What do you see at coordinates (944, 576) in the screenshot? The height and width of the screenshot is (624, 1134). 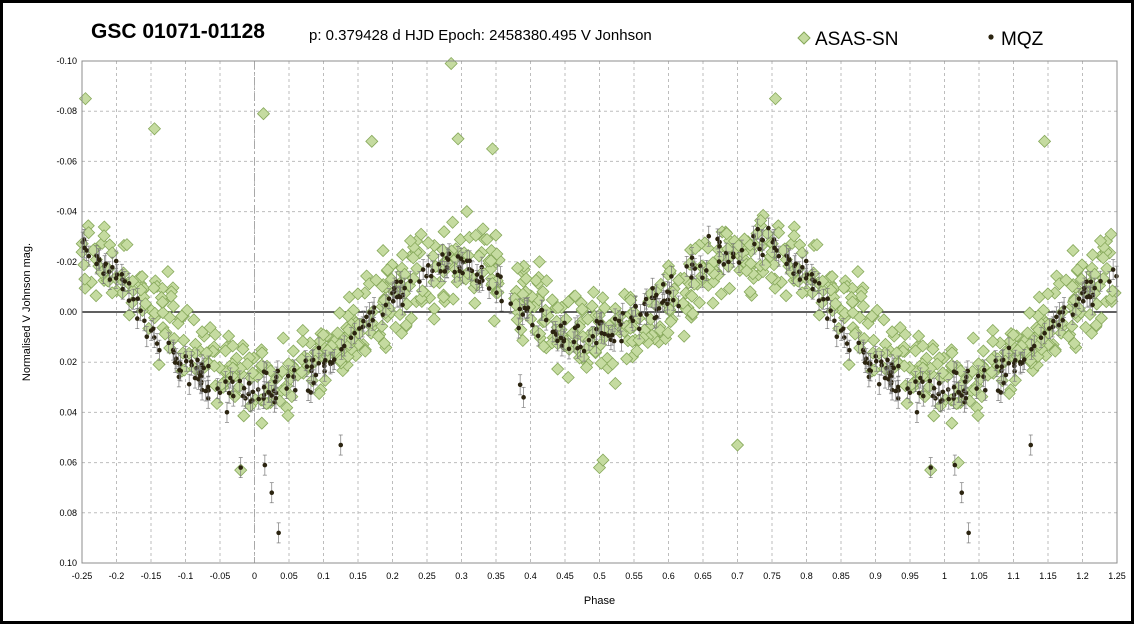 I see `x-tick-label-25: 1` at bounding box center [944, 576].